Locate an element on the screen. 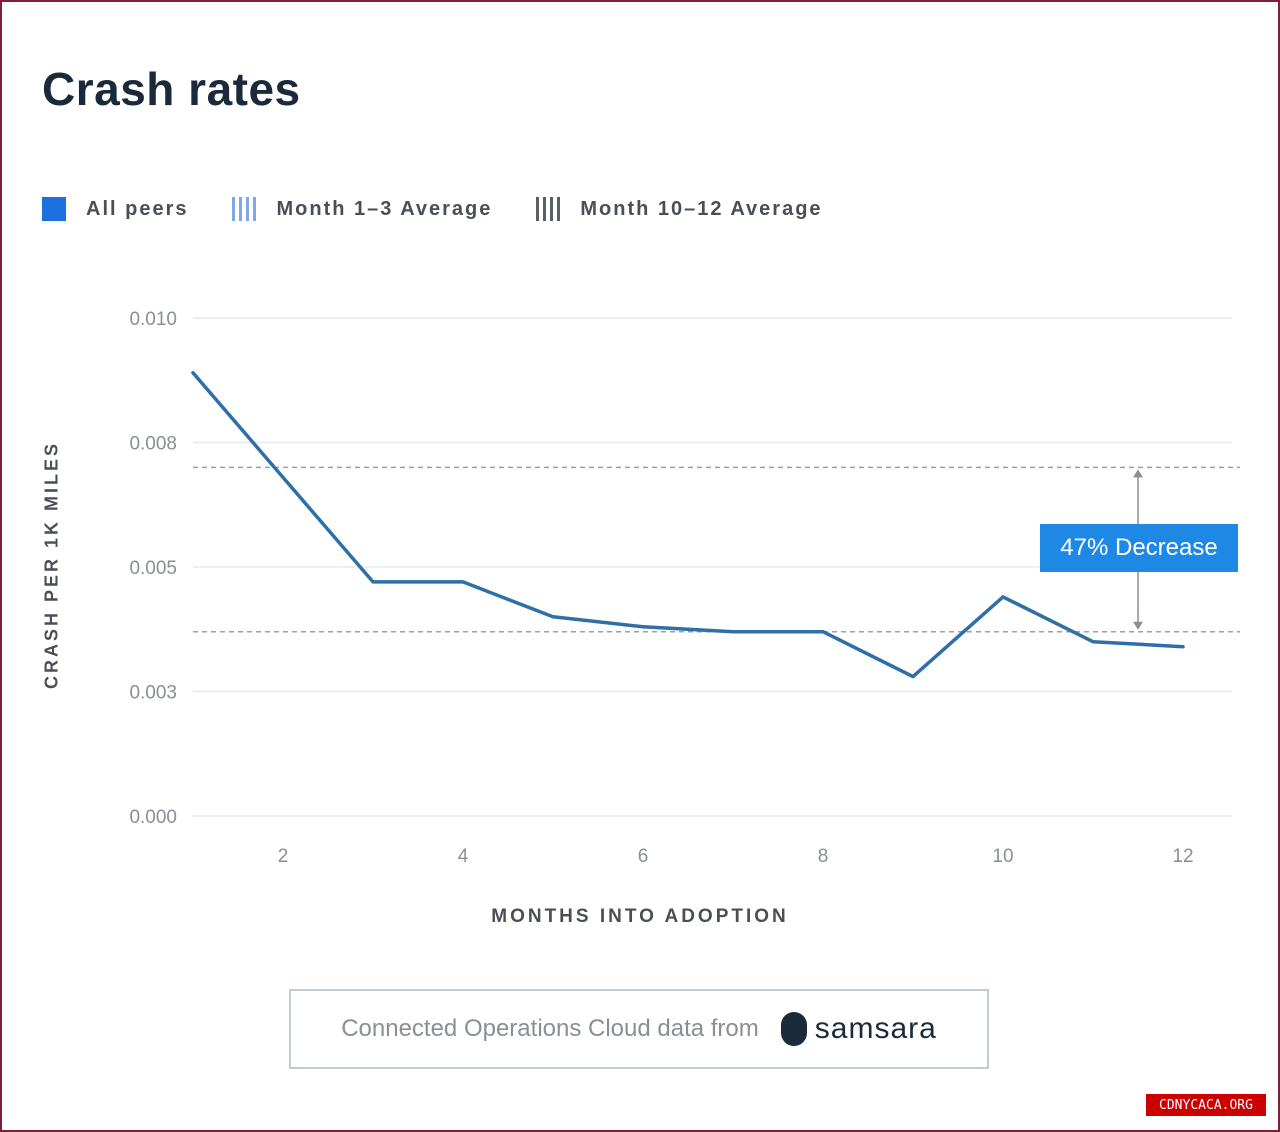  y-tick-label-1: 0.003 is located at coordinates (153, 693).